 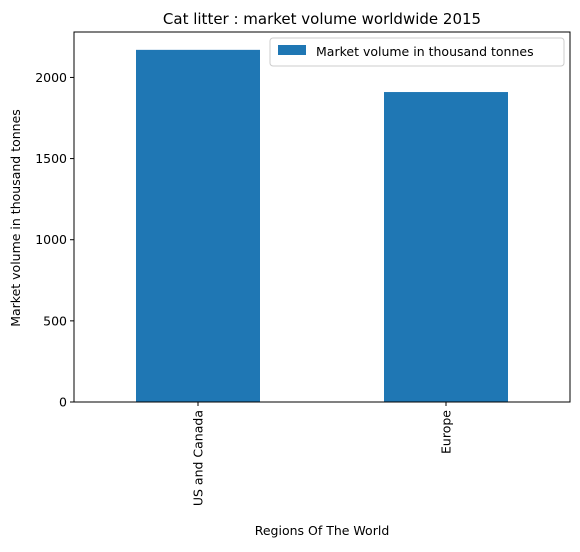 What do you see at coordinates (15, 218) in the screenshot?
I see `y-axis-label: Market volume in thousand tonnes` at bounding box center [15, 218].